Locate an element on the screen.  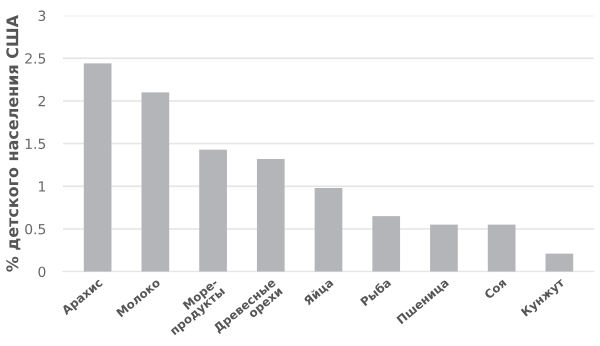
y-tick-label: 0 is located at coordinates (42, 272).